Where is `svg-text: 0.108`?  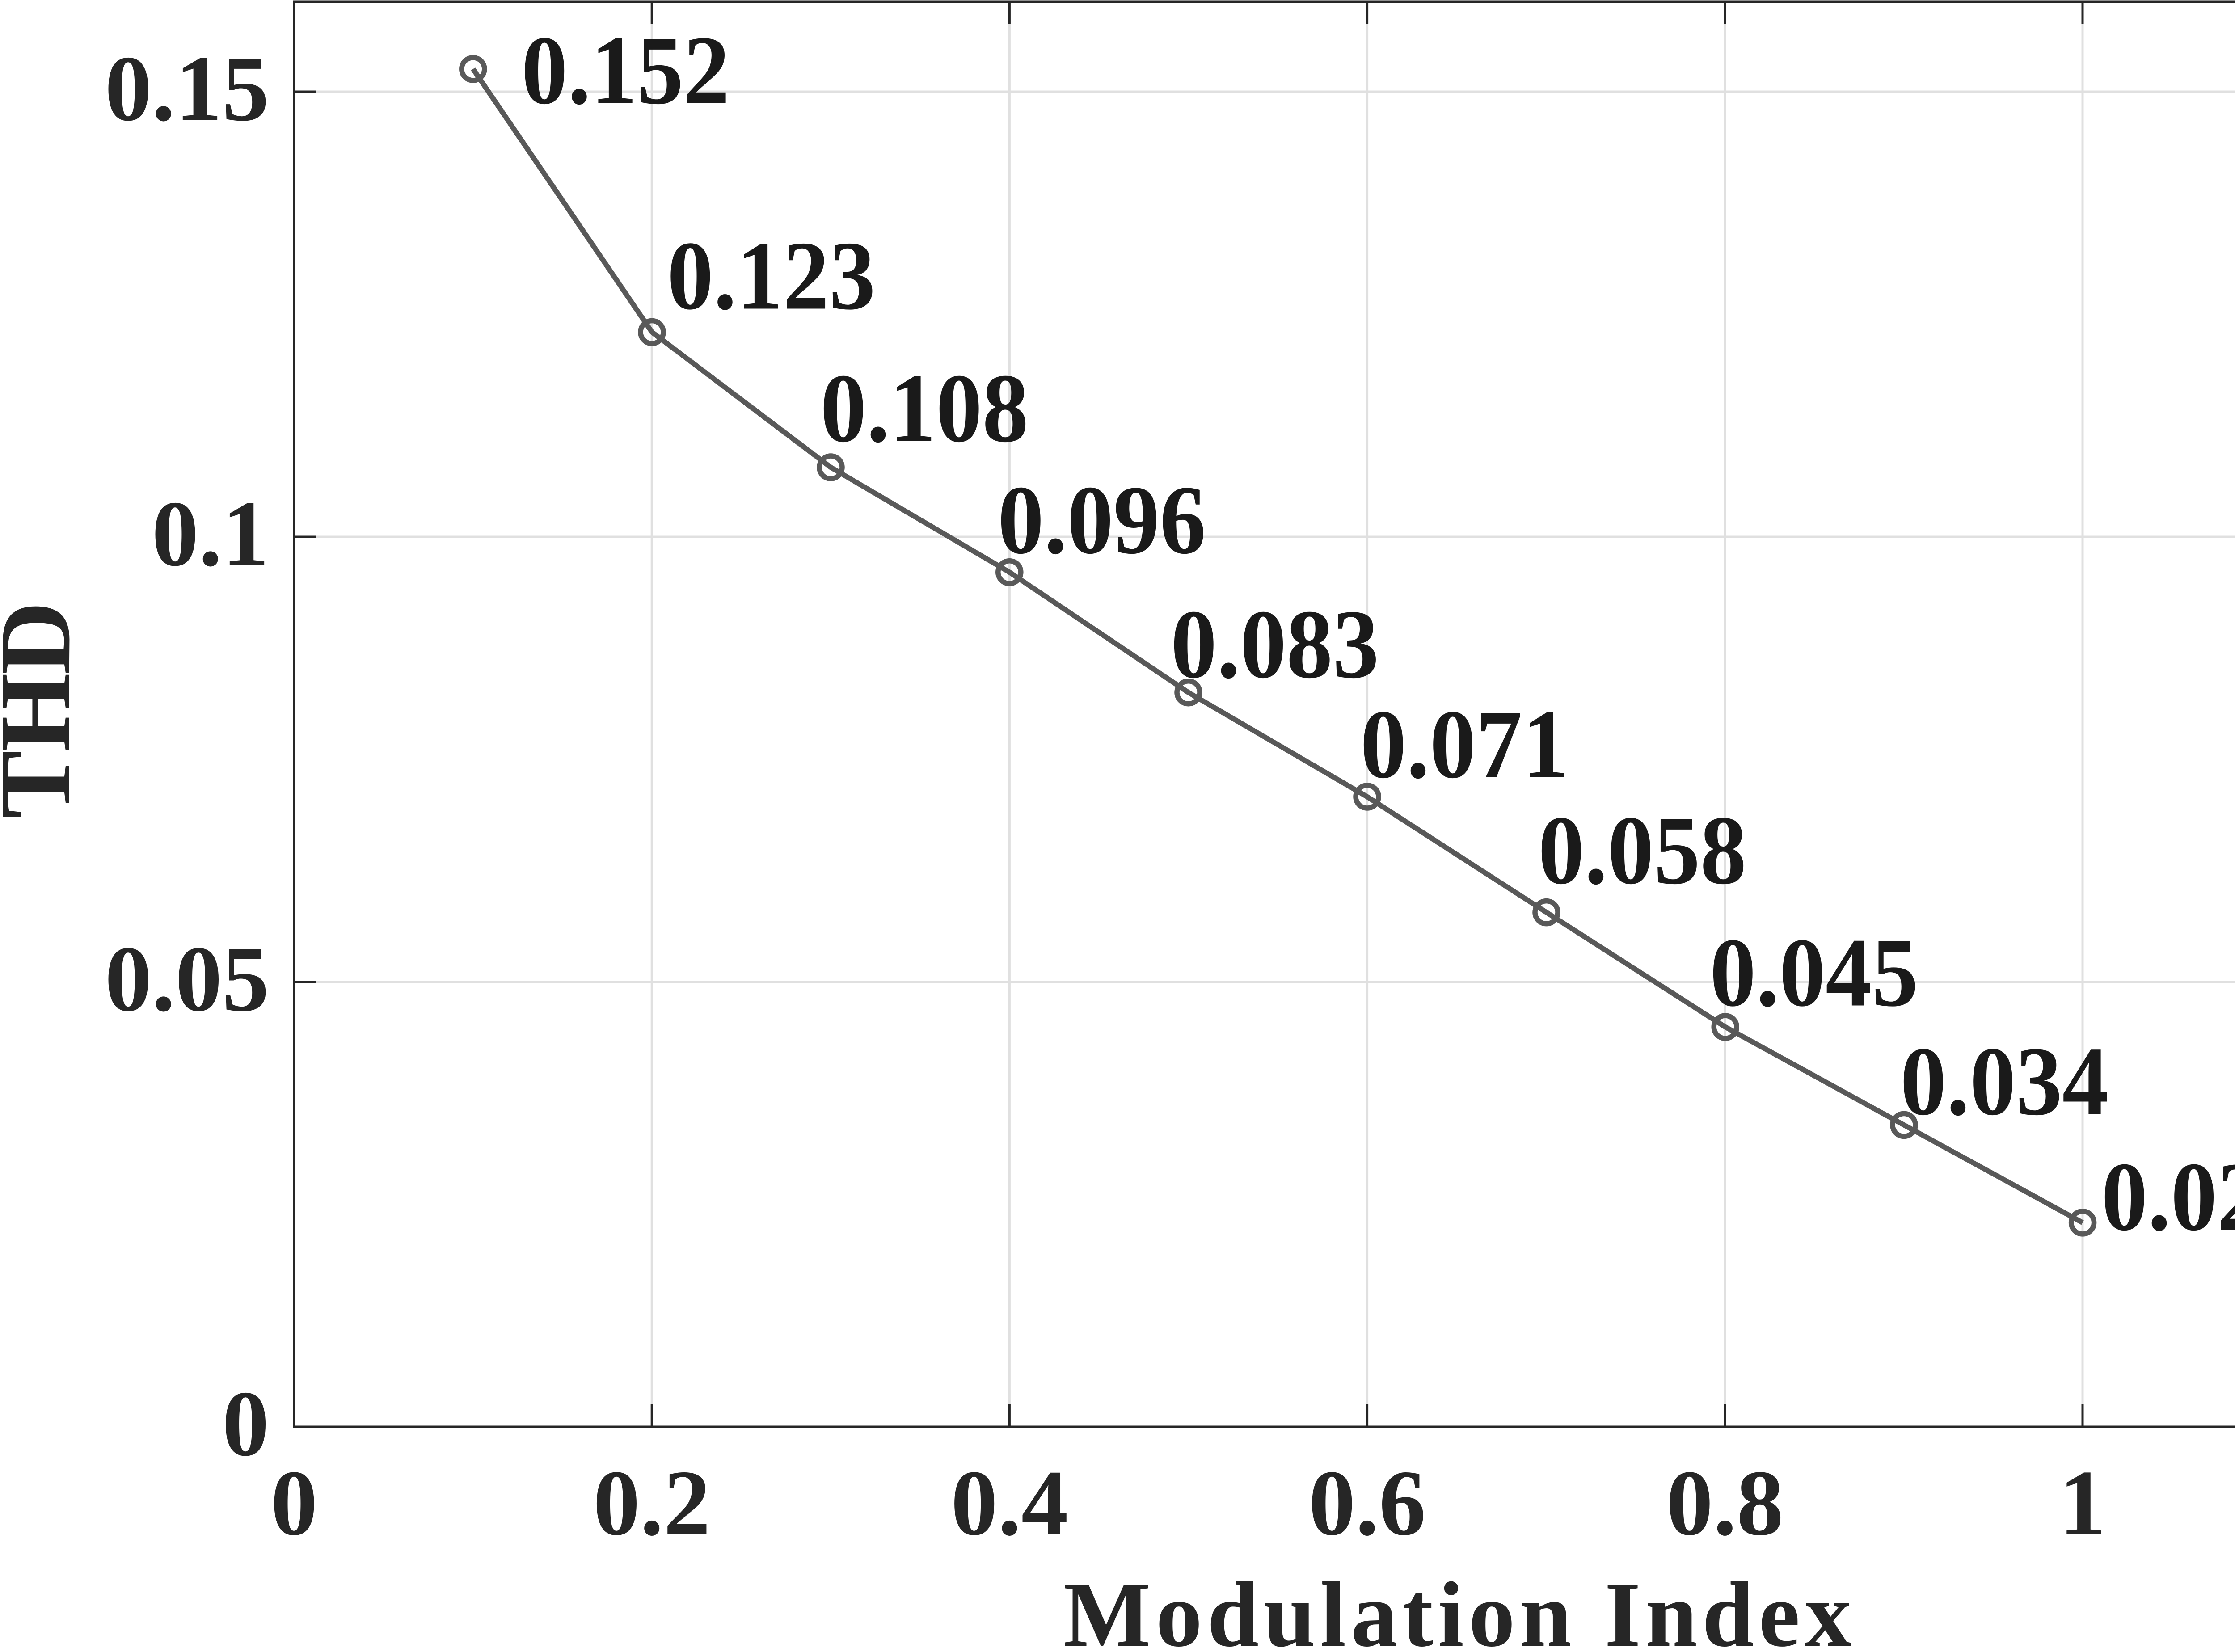
svg-text: 0.108 is located at coordinates (925, 408).